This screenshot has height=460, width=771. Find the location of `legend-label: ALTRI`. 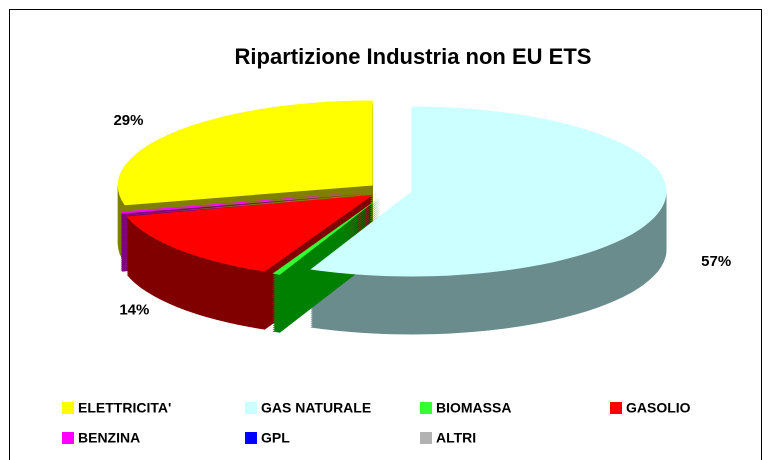

legend-label: ALTRI is located at coordinates (456, 438).